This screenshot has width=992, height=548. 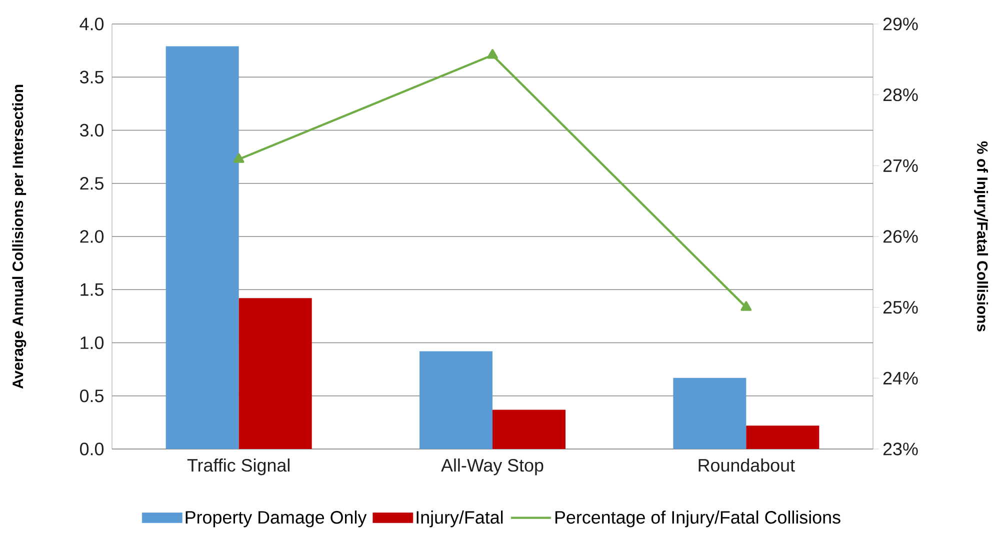 What do you see at coordinates (19, 236) in the screenshot?
I see `y-axis-title: Average Annual Collisions per Intersection` at bounding box center [19, 236].